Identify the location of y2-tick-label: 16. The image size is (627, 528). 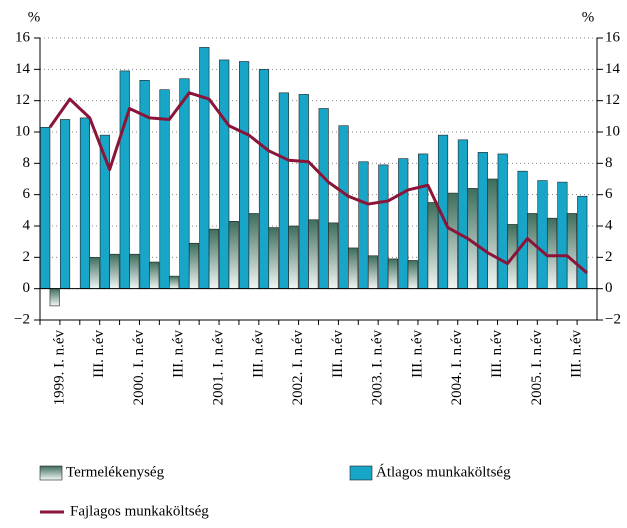
(613, 37).